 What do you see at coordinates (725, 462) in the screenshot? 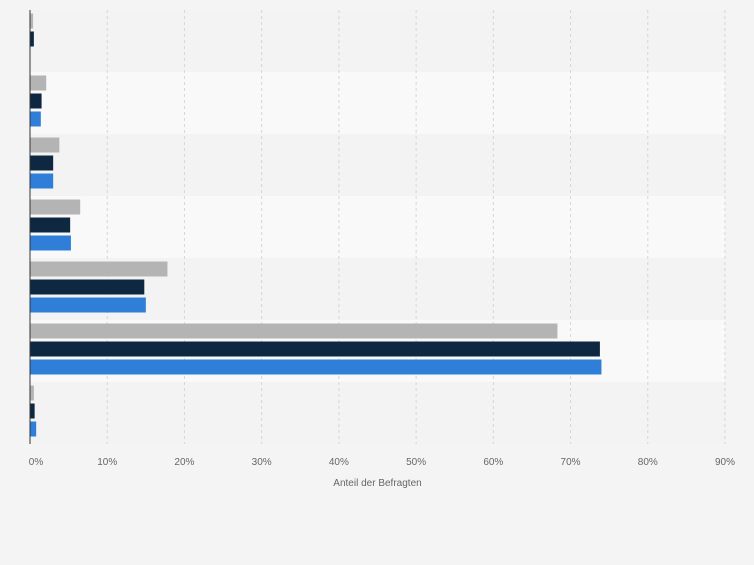
I see `x-tick-label: 90%` at bounding box center [725, 462].